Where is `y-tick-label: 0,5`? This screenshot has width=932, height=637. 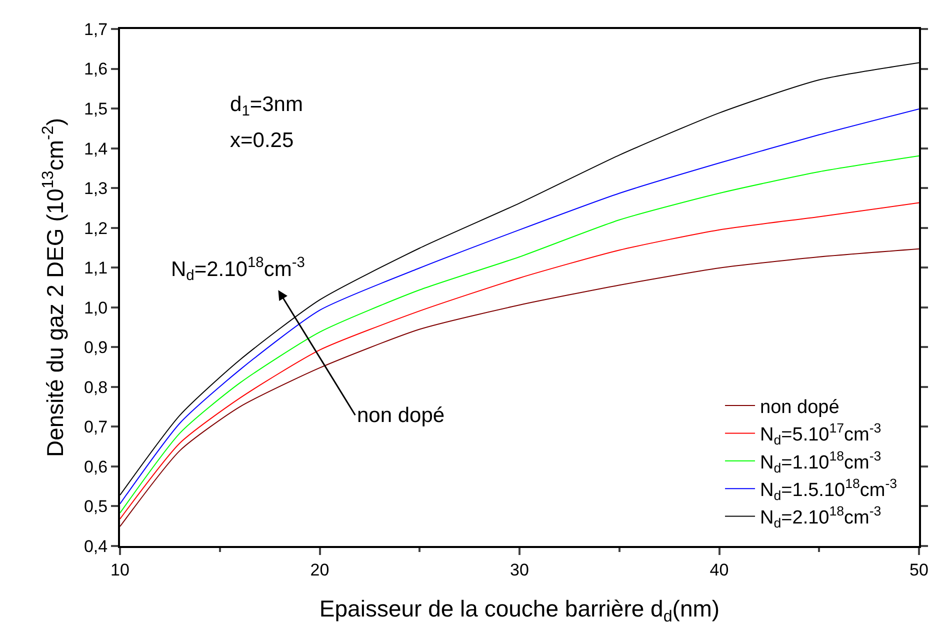
y-tick-label: 0,5 is located at coordinates (96, 506).